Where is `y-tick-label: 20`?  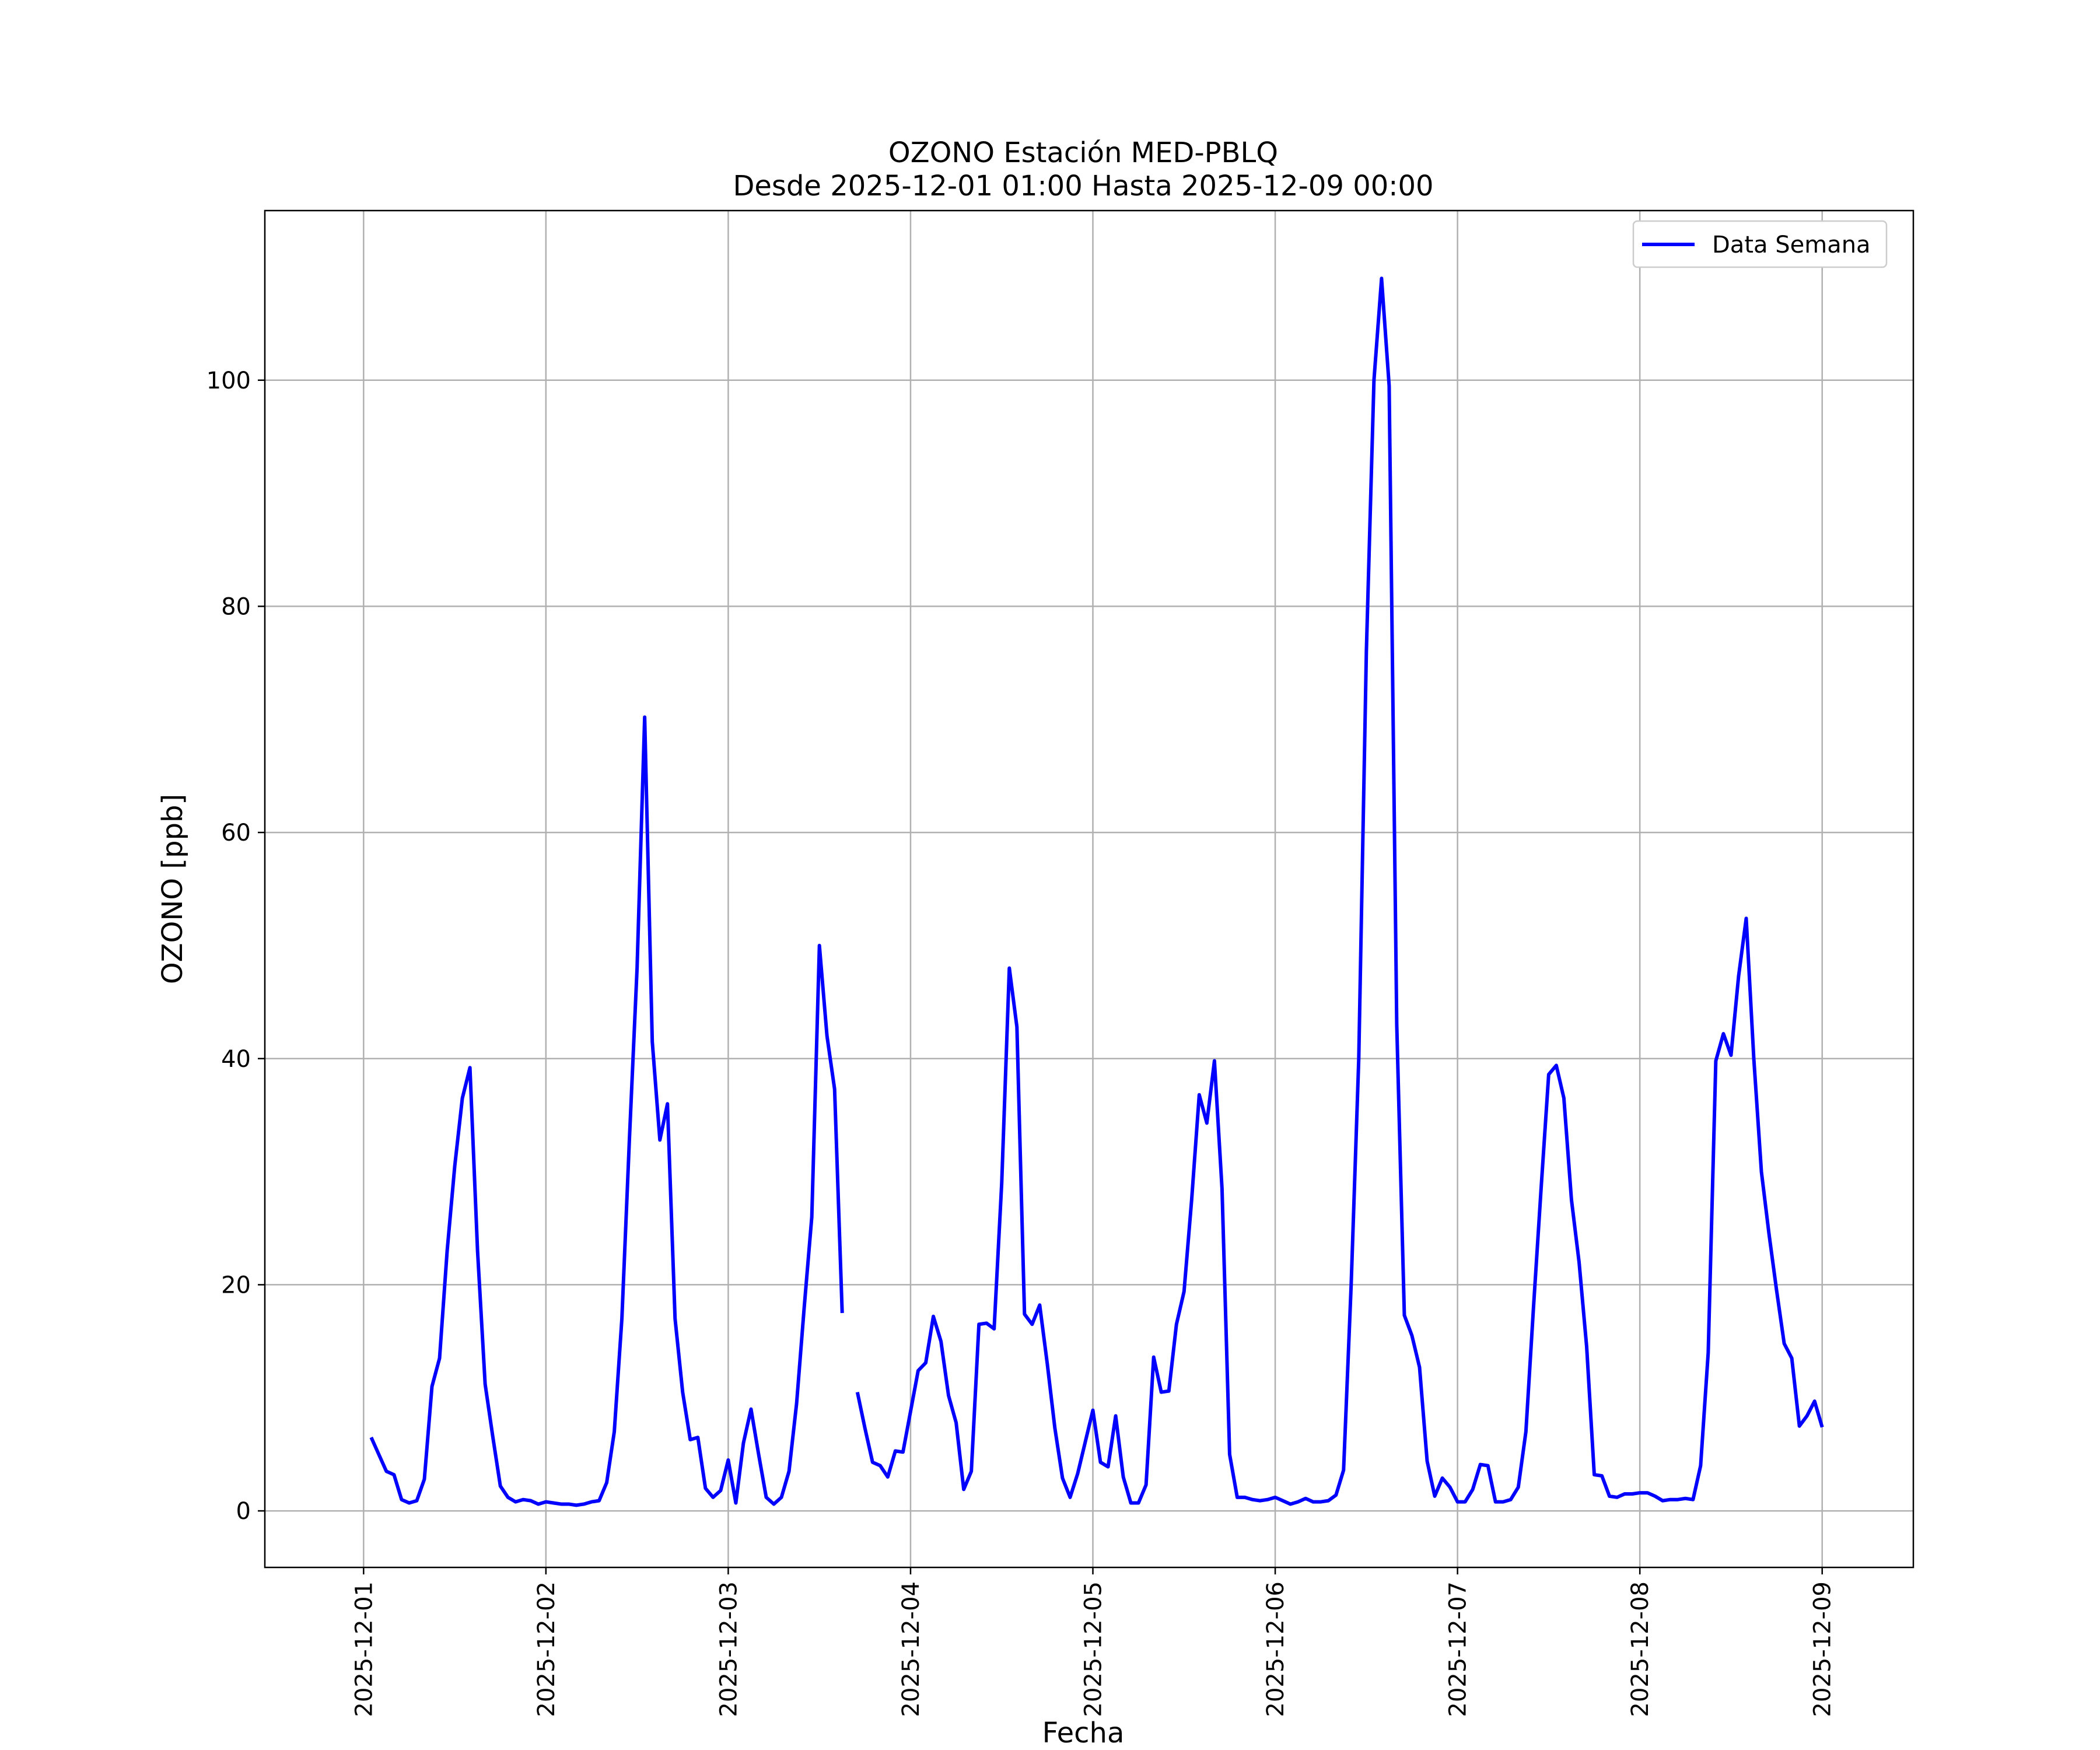
y-tick-label: 20 is located at coordinates (236, 1285).